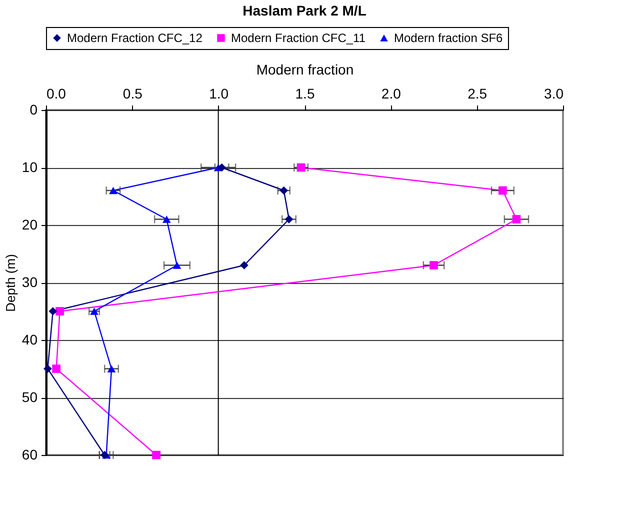 The image size is (624, 512). What do you see at coordinates (10, 283) in the screenshot?
I see `y-axis-title: Depth (m)` at bounding box center [10, 283].